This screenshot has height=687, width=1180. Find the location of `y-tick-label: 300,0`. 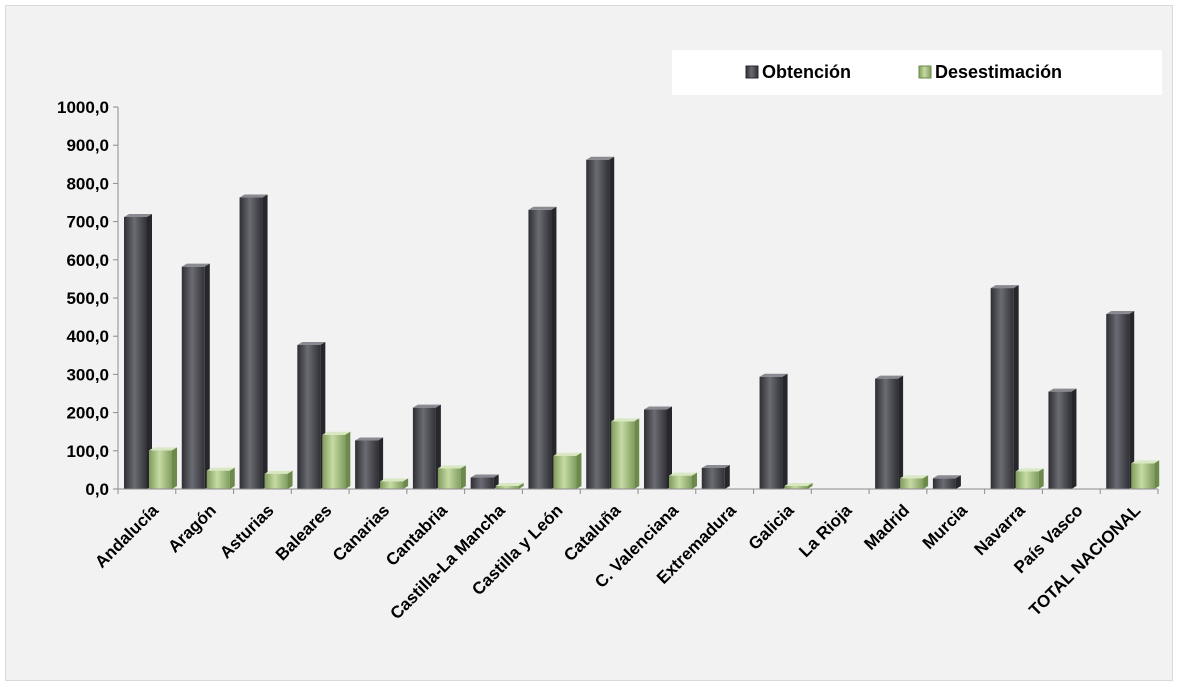

y-tick-label: 300,0 is located at coordinates (87, 374).